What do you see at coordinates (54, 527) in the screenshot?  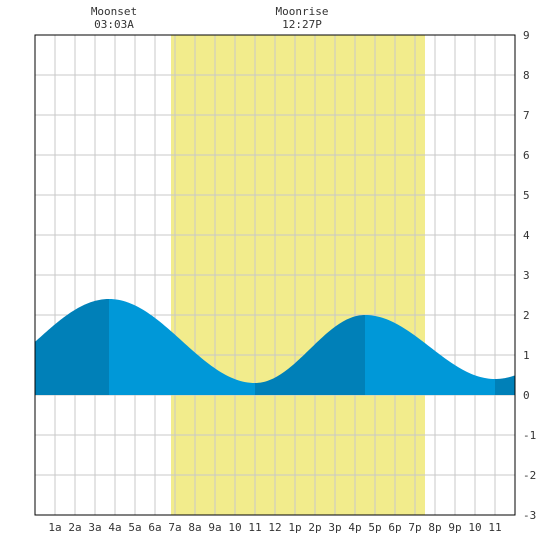 I see `x-tick-label: 1a` at bounding box center [54, 527].